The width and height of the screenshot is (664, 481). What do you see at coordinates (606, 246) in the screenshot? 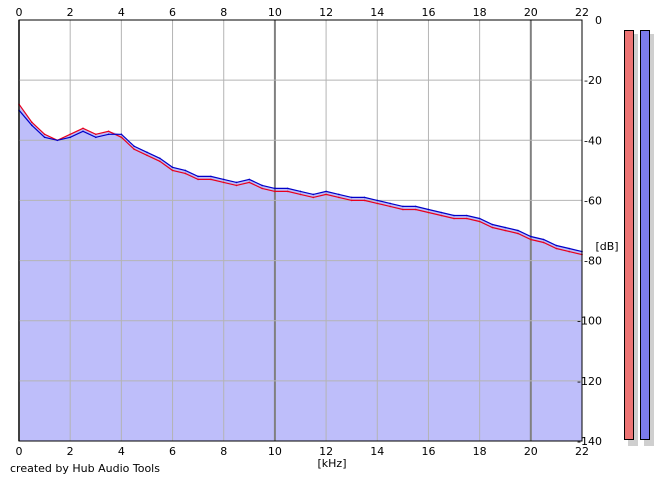
I see `y-axis-label: [dB]` at bounding box center [606, 246].